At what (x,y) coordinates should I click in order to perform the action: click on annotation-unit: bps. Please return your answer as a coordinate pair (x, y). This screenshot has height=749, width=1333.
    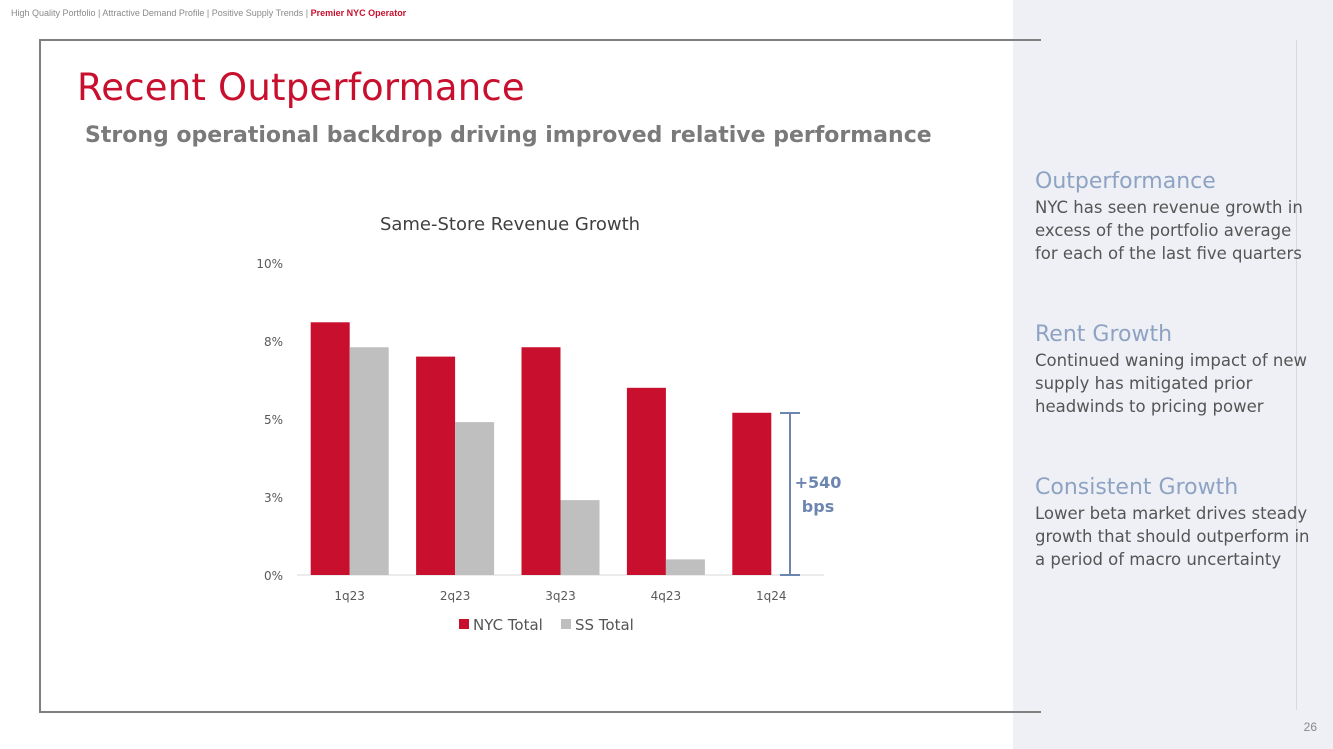
    Looking at the image, I should click on (818, 506).